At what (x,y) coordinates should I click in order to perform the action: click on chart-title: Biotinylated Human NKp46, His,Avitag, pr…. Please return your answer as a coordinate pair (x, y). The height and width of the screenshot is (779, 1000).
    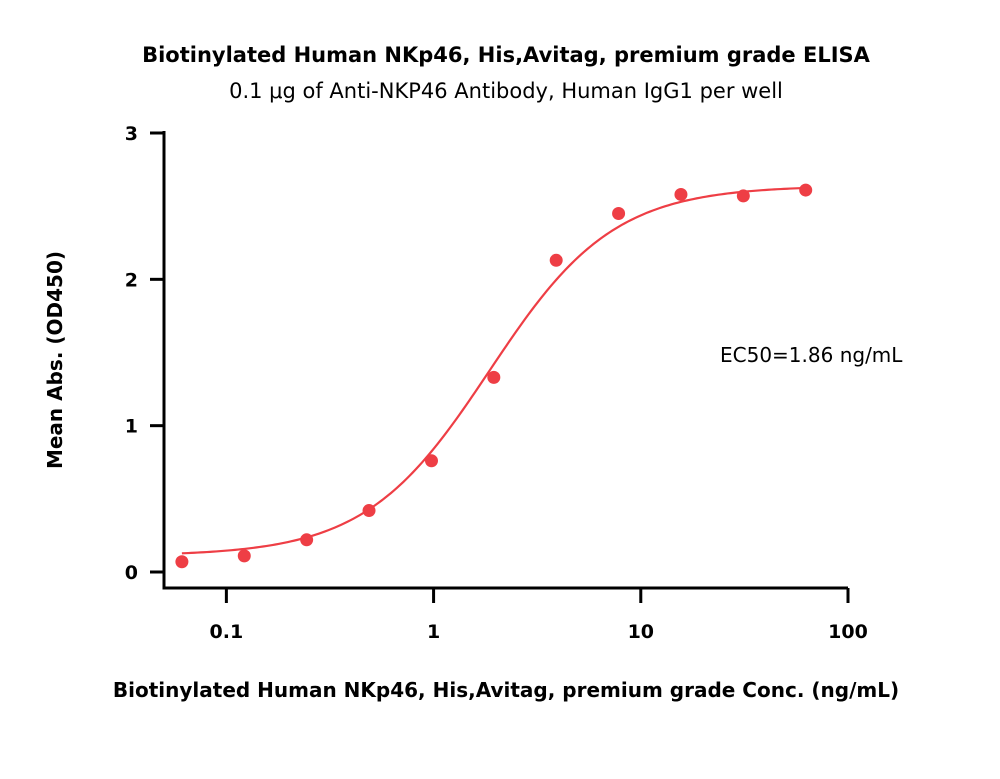
    Looking at the image, I should click on (506, 55).